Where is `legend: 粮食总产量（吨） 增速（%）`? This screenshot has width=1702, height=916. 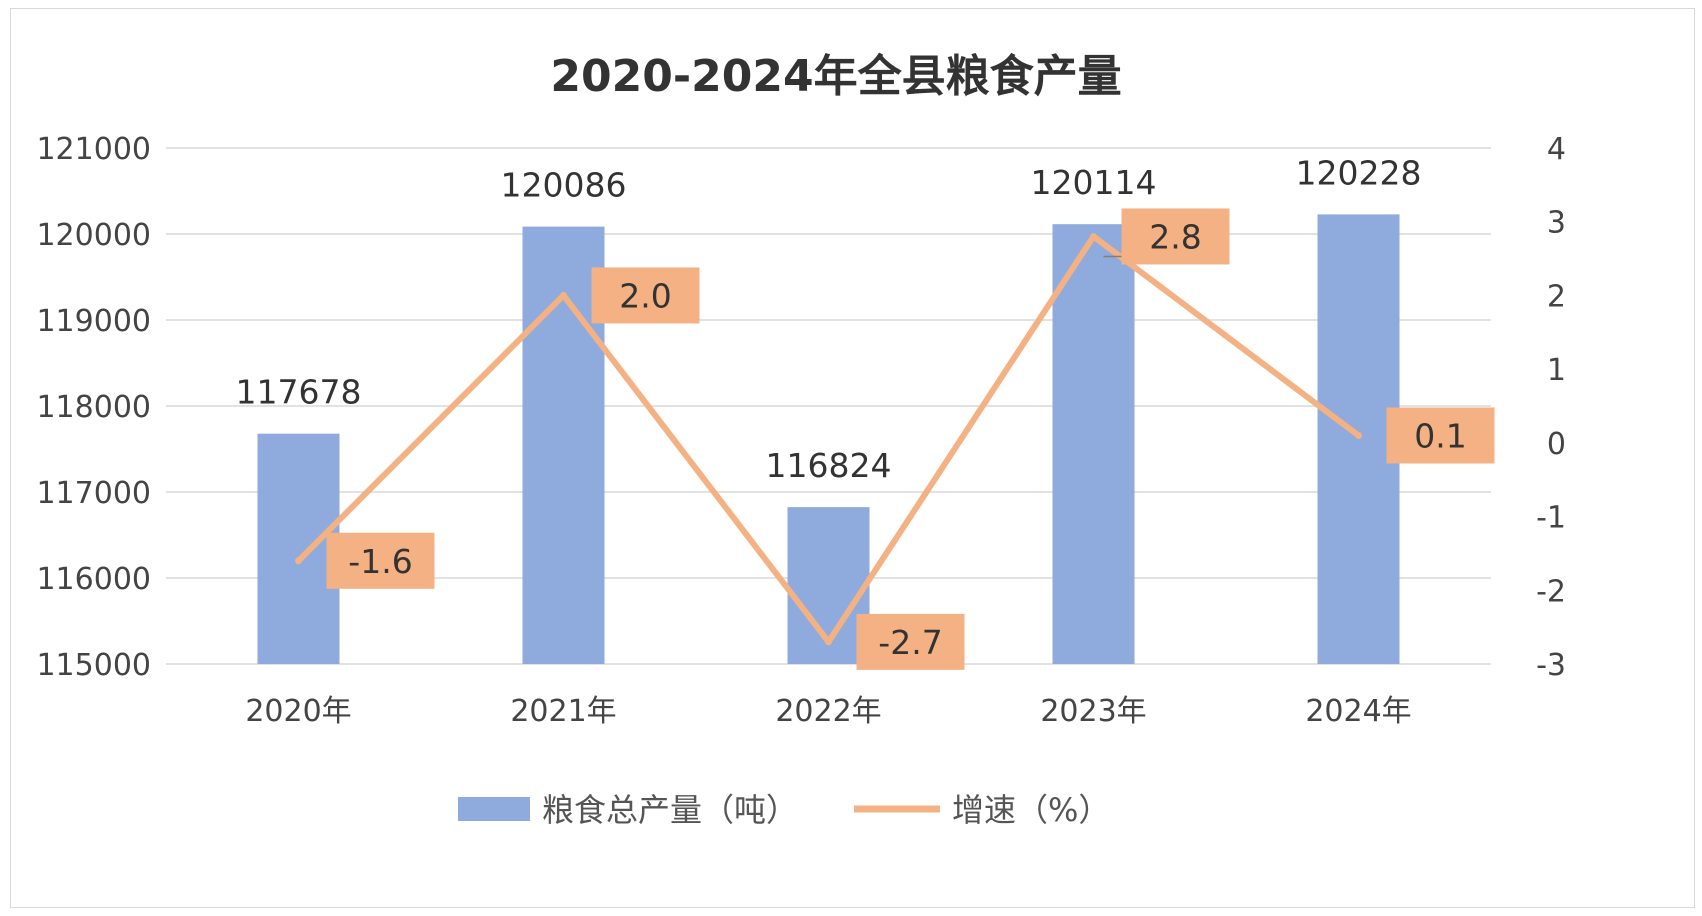
legend: 粮食总产量（吨） 增速（%） is located at coordinates (784, 810).